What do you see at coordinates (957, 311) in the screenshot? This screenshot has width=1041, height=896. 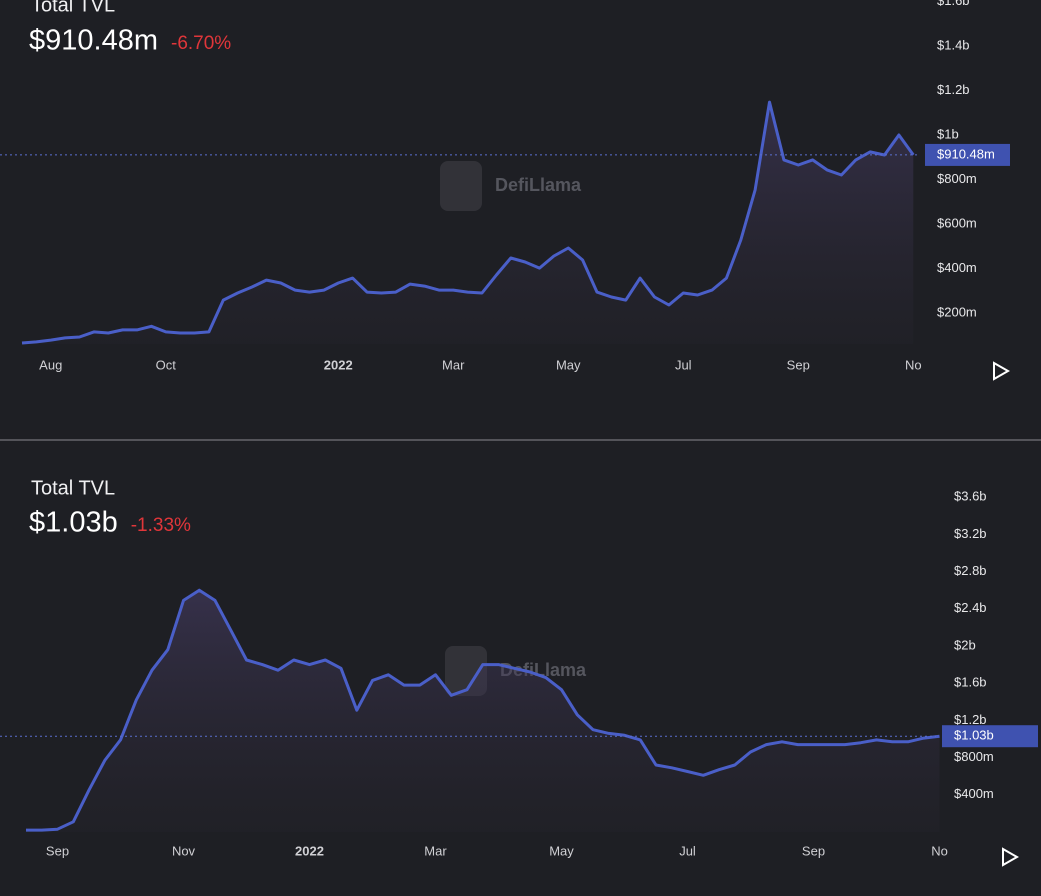 I see `y-tick-label: $200m` at bounding box center [957, 311].